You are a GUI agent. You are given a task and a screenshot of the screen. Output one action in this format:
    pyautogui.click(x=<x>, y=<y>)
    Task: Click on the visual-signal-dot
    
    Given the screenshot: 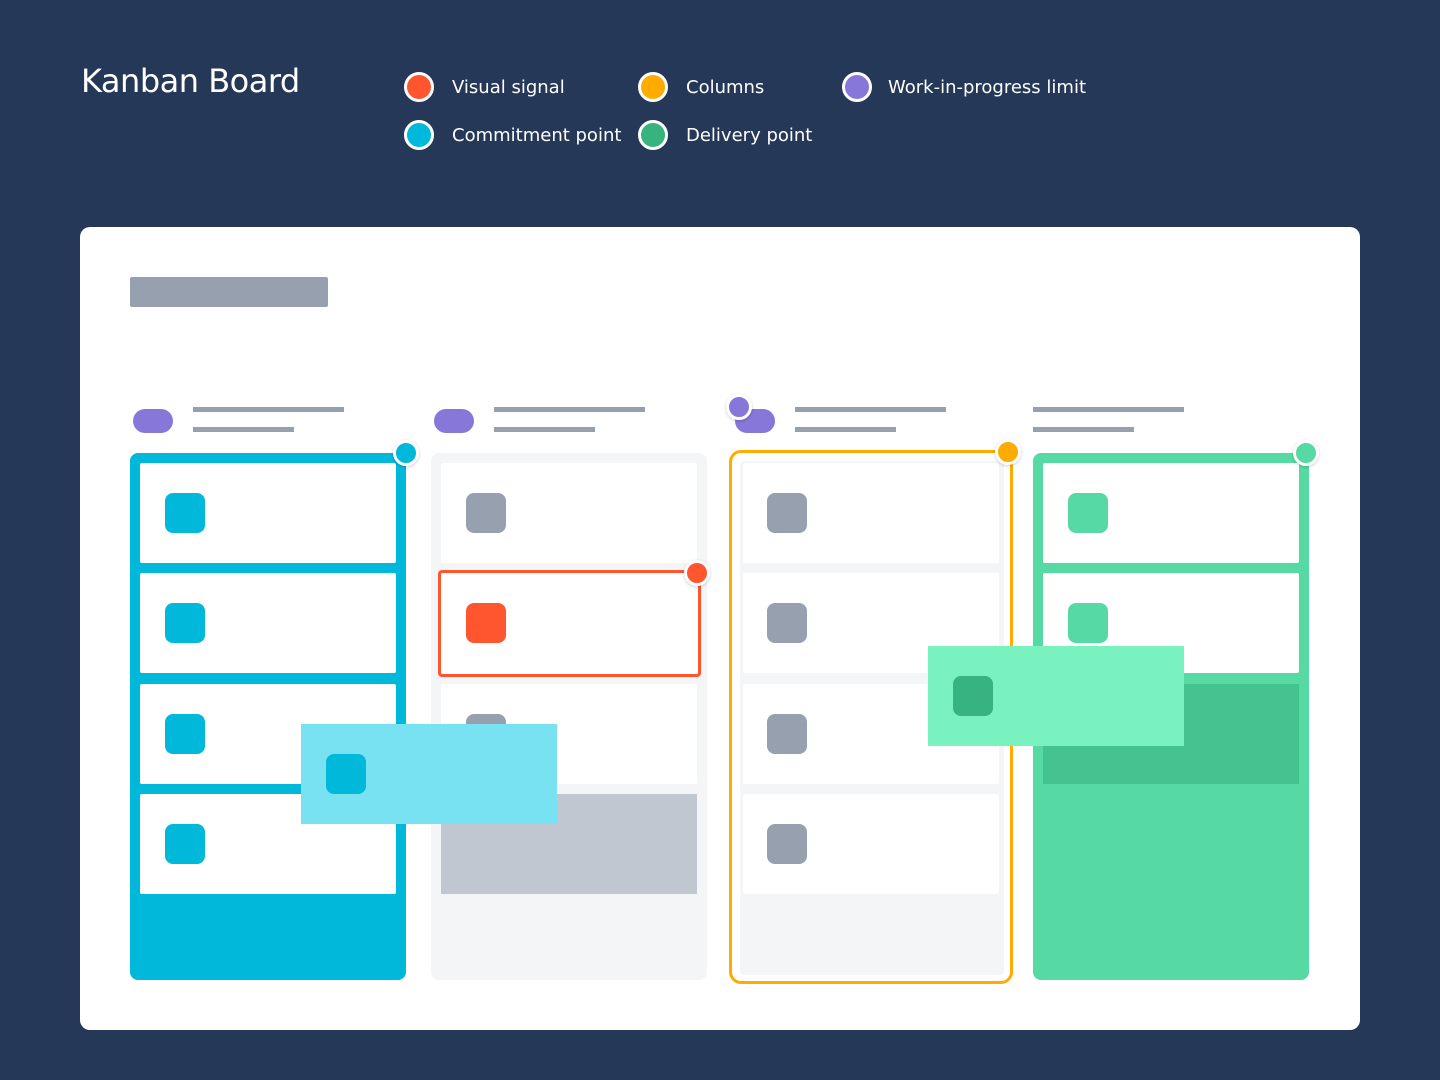 What is the action you would take?
    pyautogui.click(x=697, y=573)
    